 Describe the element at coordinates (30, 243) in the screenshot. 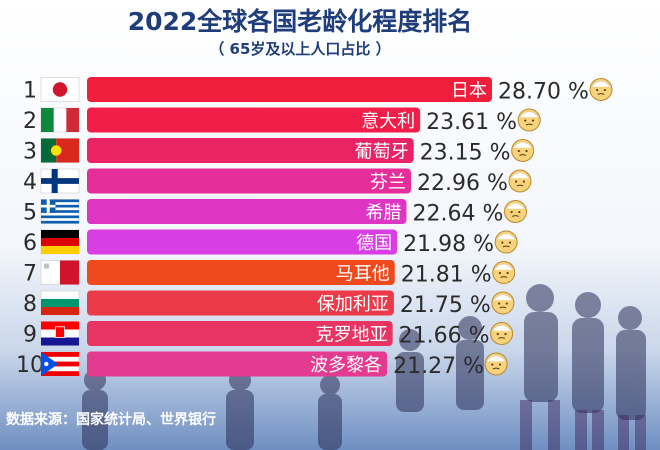

I see `rank-label: 6` at that location.